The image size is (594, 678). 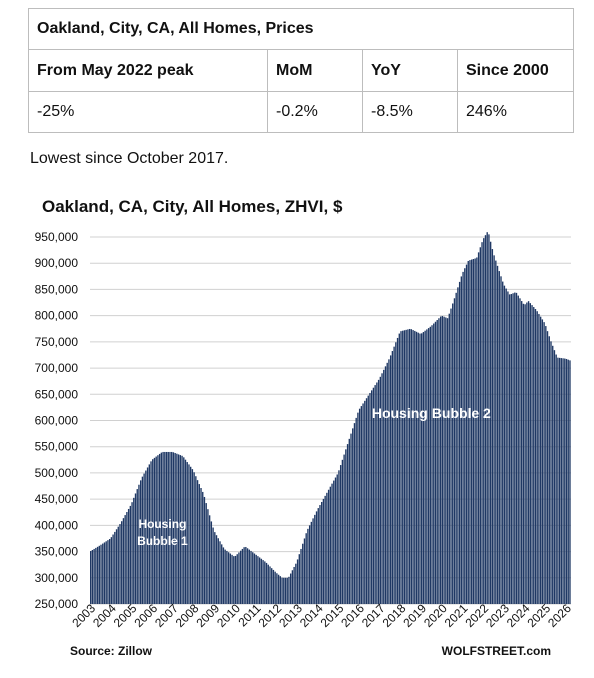 What do you see at coordinates (57, 499) in the screenshot?
I see `y-tick-label: 450,000` at bounding box center [57, 499].